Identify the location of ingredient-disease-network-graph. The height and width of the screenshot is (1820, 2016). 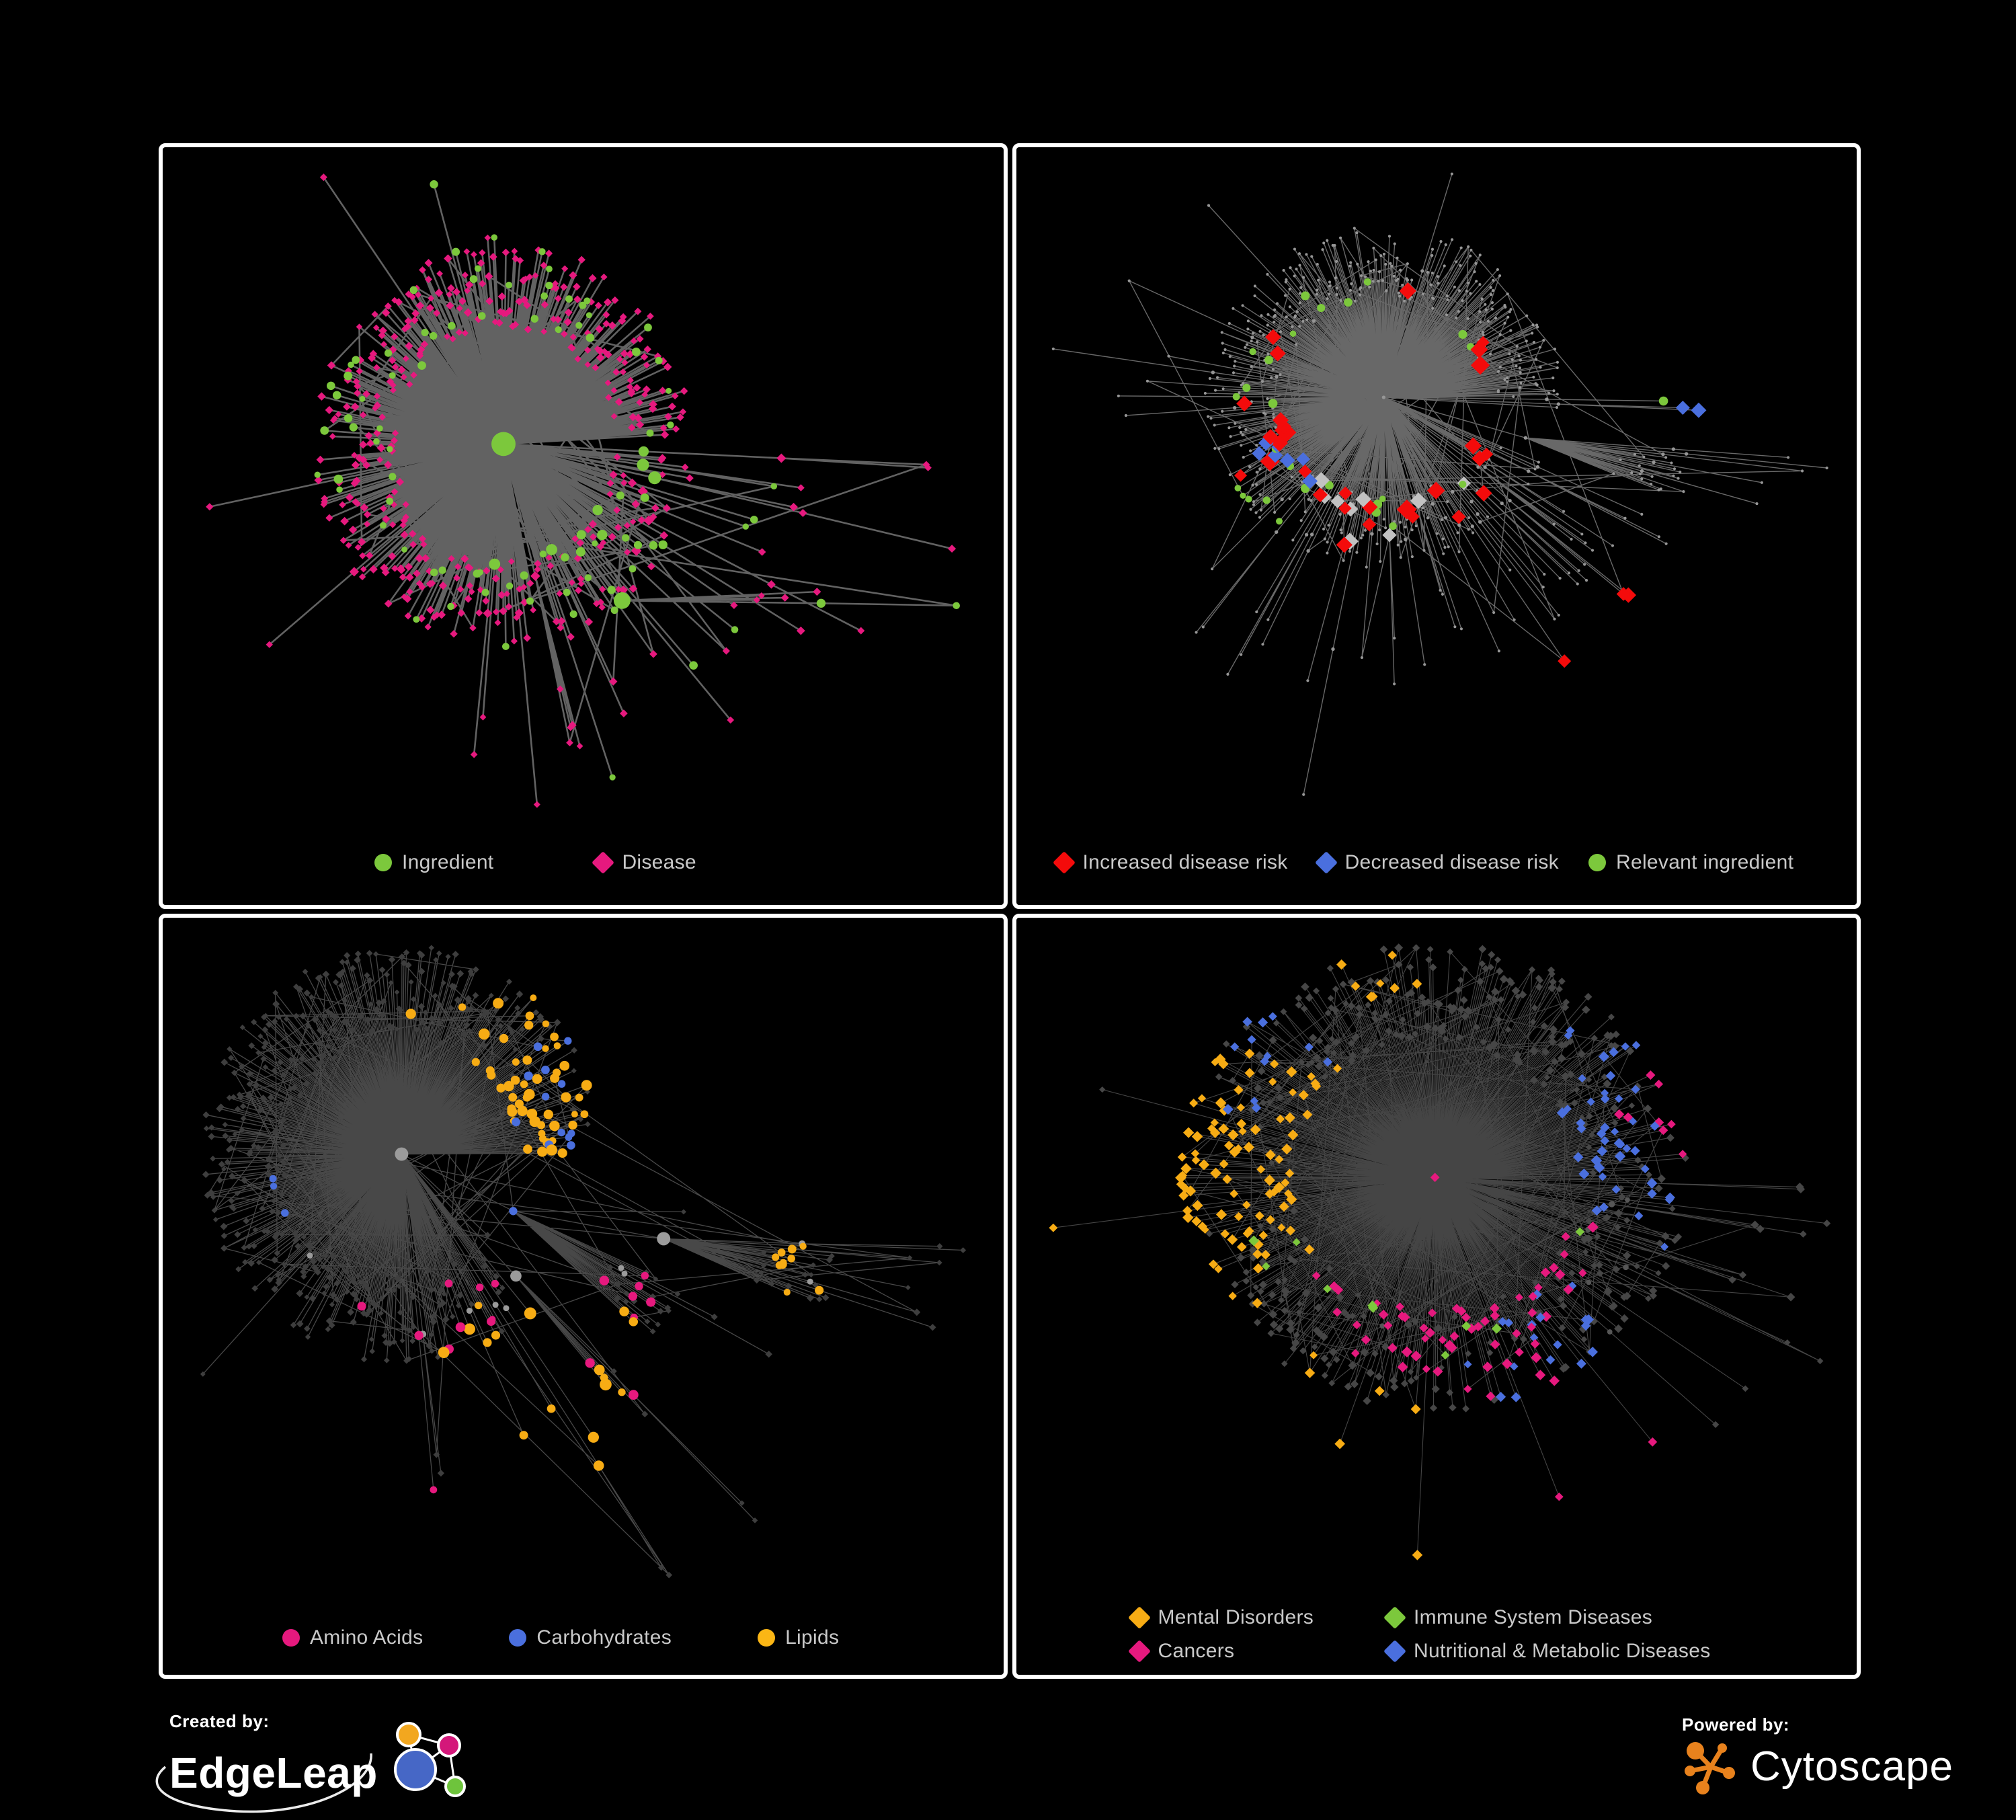
(583, 490).